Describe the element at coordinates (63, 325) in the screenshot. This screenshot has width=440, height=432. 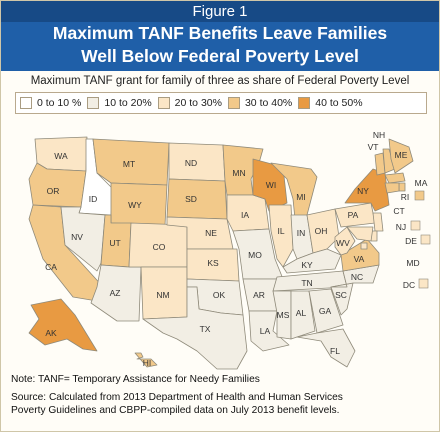
I see `state-ak` at that location.